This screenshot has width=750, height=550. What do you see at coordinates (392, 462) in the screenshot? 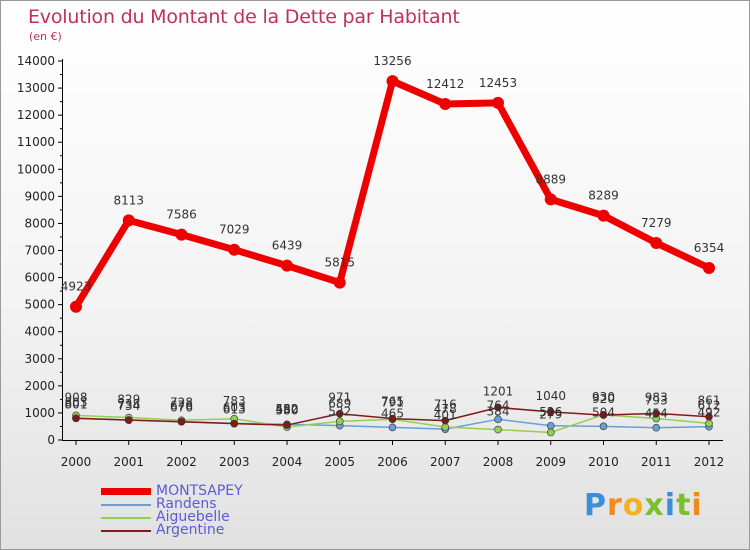
I see `x-tick-label: 2006` at bounding box center [392, 462].